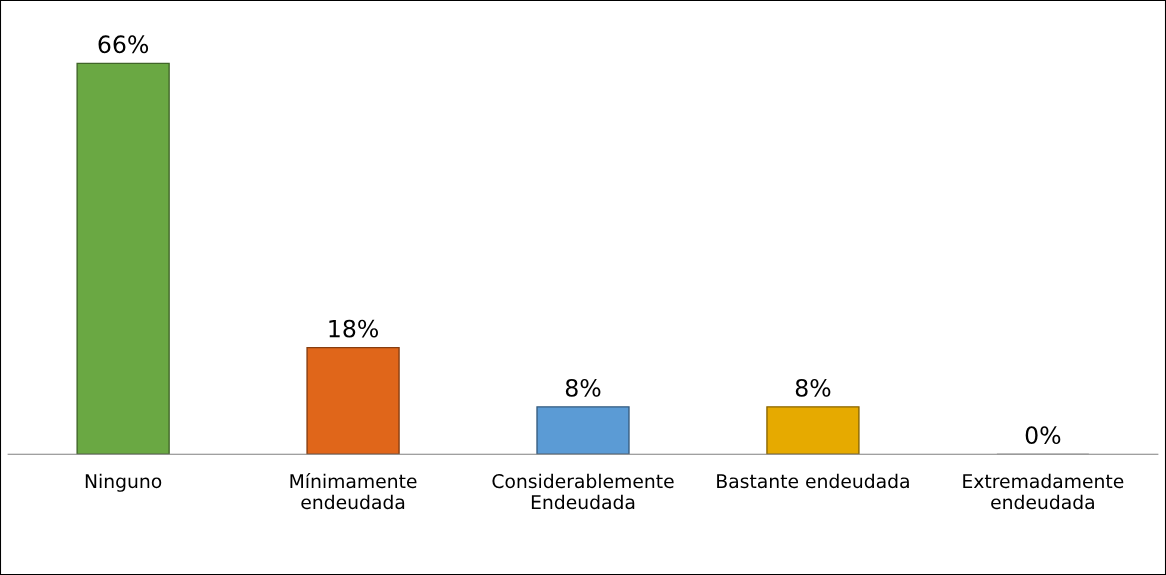 Image resolution: width=1166 pixels, height=575 pixels. What do you see at coordinates (1043, 491) in the screenshot?
I see `x-tick-label: Extremadamente endeudada` at bounding box center [1043, 491].